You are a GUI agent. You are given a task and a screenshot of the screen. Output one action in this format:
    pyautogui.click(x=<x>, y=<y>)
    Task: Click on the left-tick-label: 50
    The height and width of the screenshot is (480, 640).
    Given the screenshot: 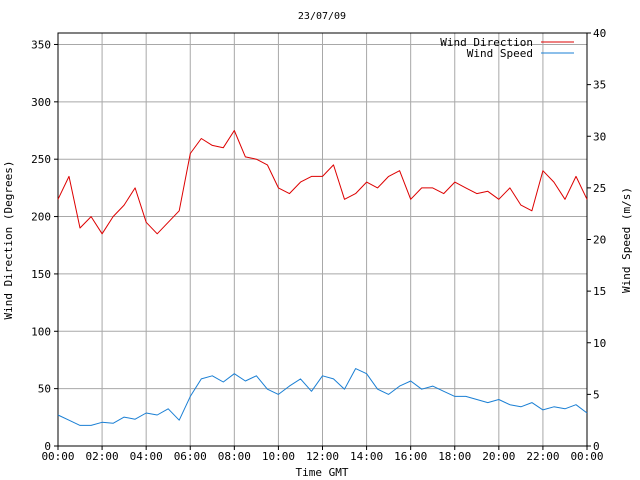 What is the action you would take?
    pyautogui.click(x=44, y=389)
    